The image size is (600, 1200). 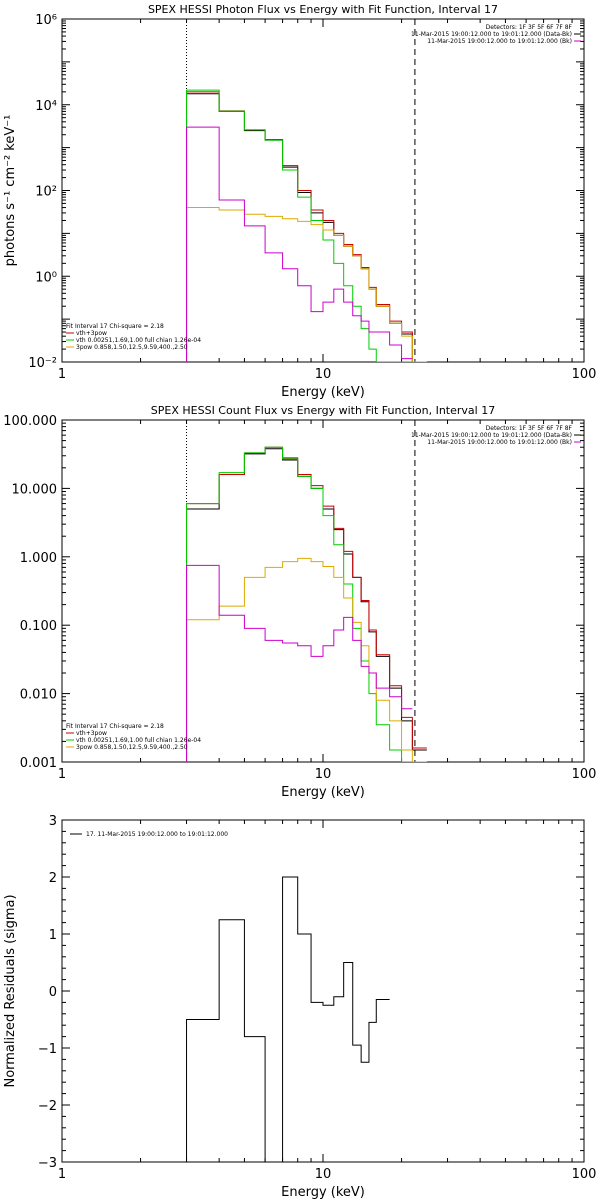 I want to click on y-tick-label: 0.100, so click(x=38, y=626).